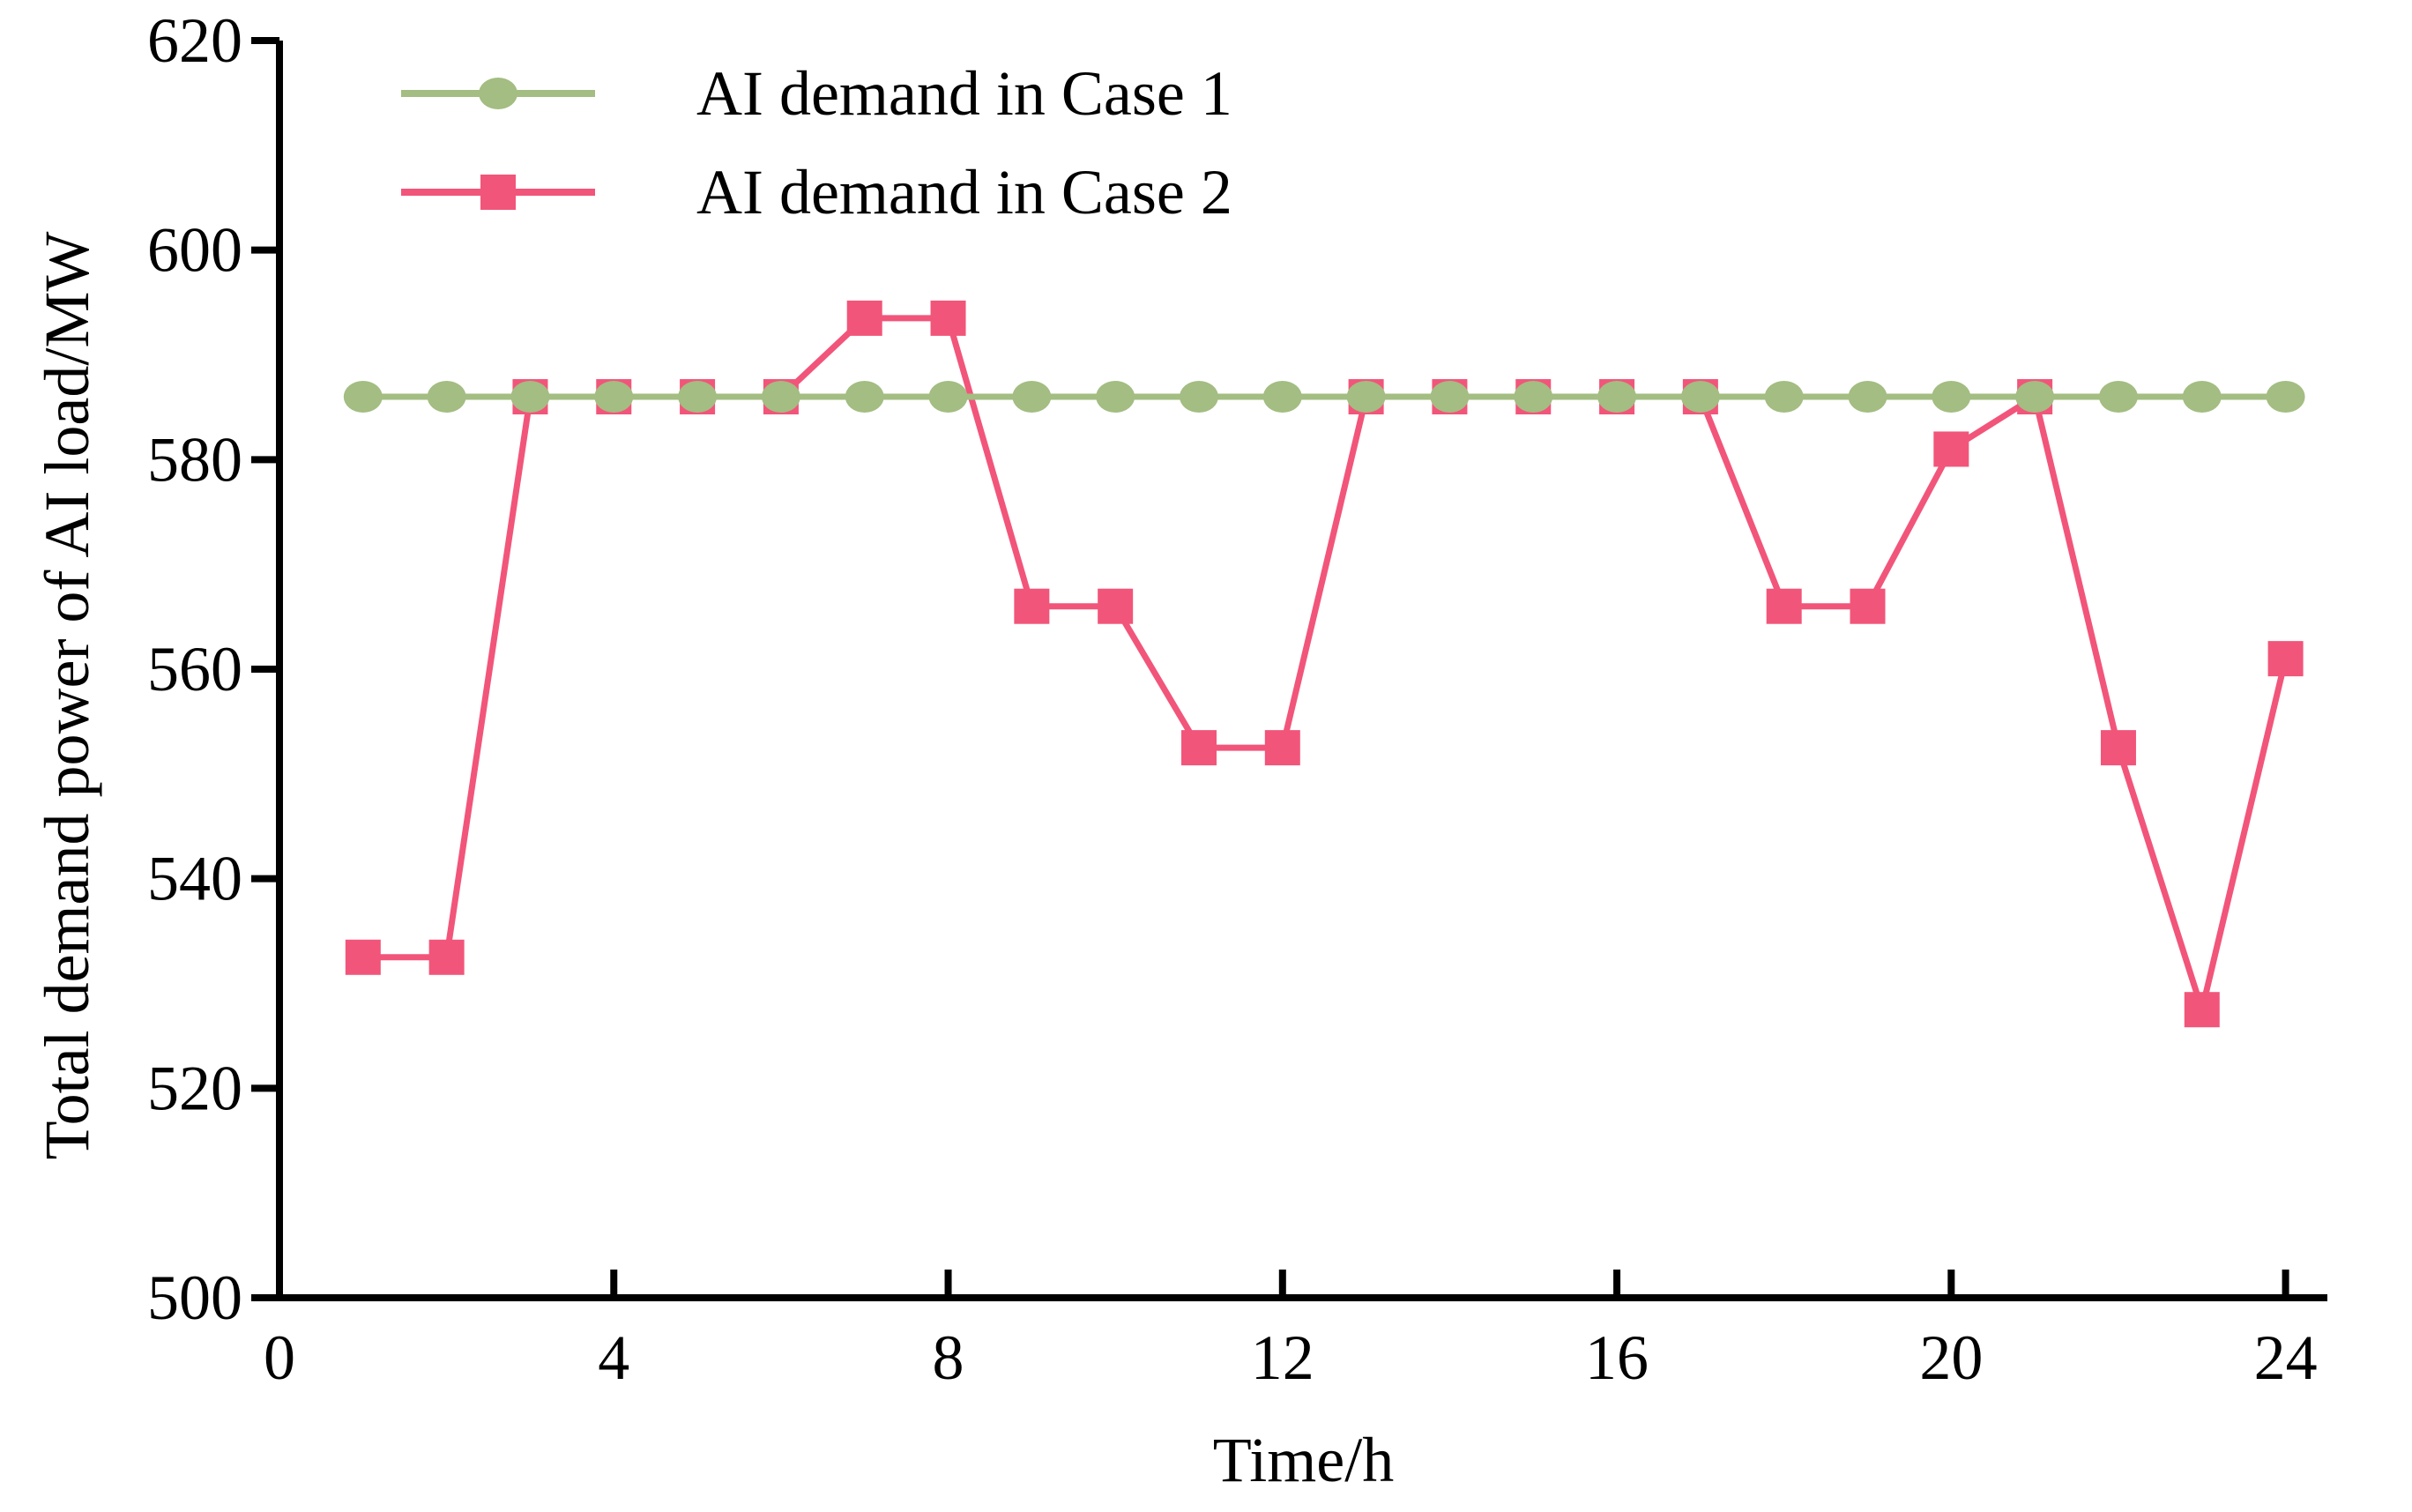 The image size is (2412, 1512). What do you see at coordinates (194, 40) in the screenshot?
I see `y-tick-label: 620` at bounding box center [194, 40].